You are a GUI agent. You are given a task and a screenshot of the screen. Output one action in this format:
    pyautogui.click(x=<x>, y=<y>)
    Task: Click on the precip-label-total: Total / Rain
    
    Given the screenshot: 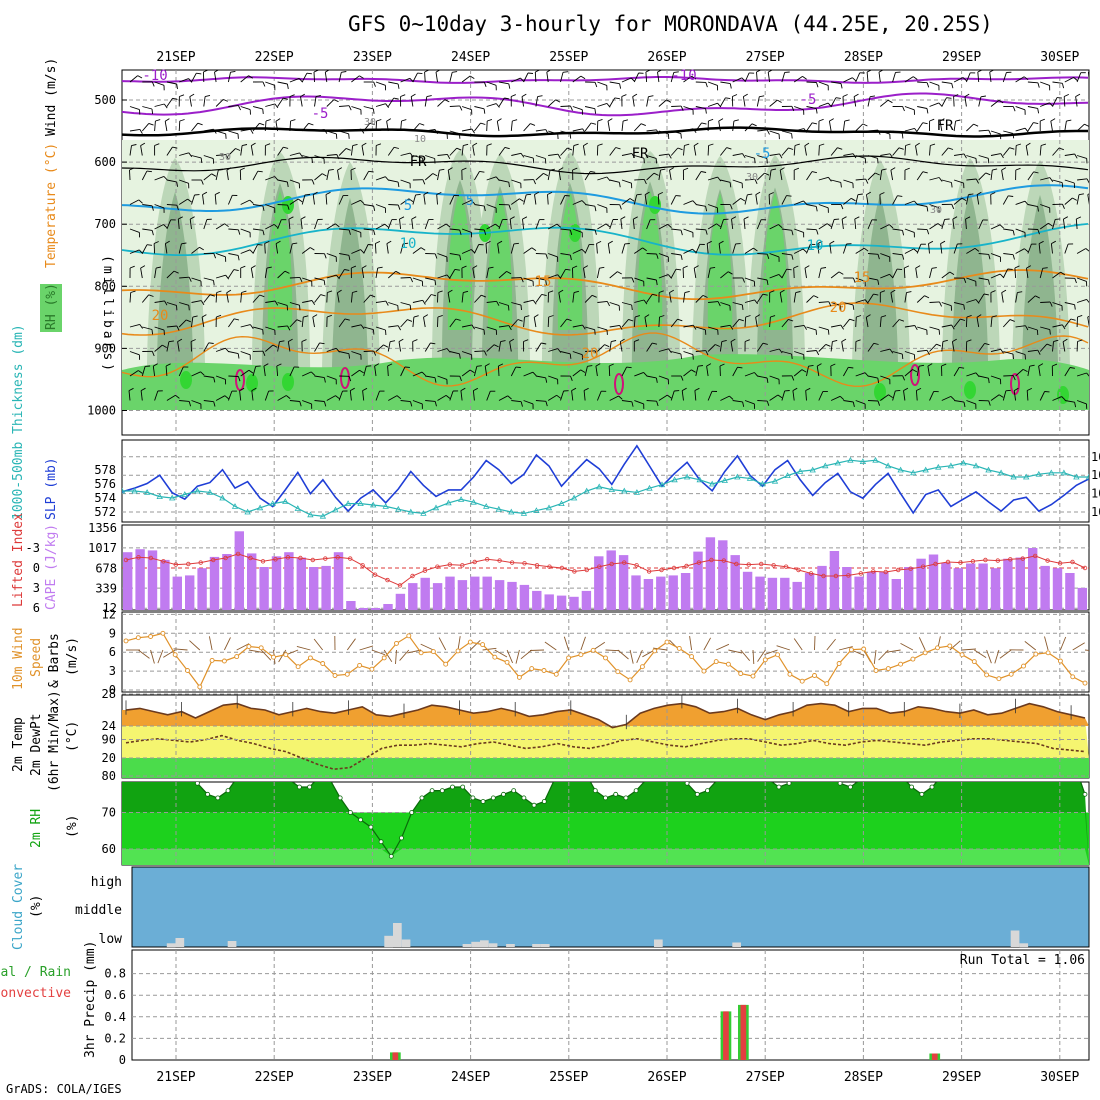 What is the action you would take?
    pyautogui.click(x=35, y=972)
    